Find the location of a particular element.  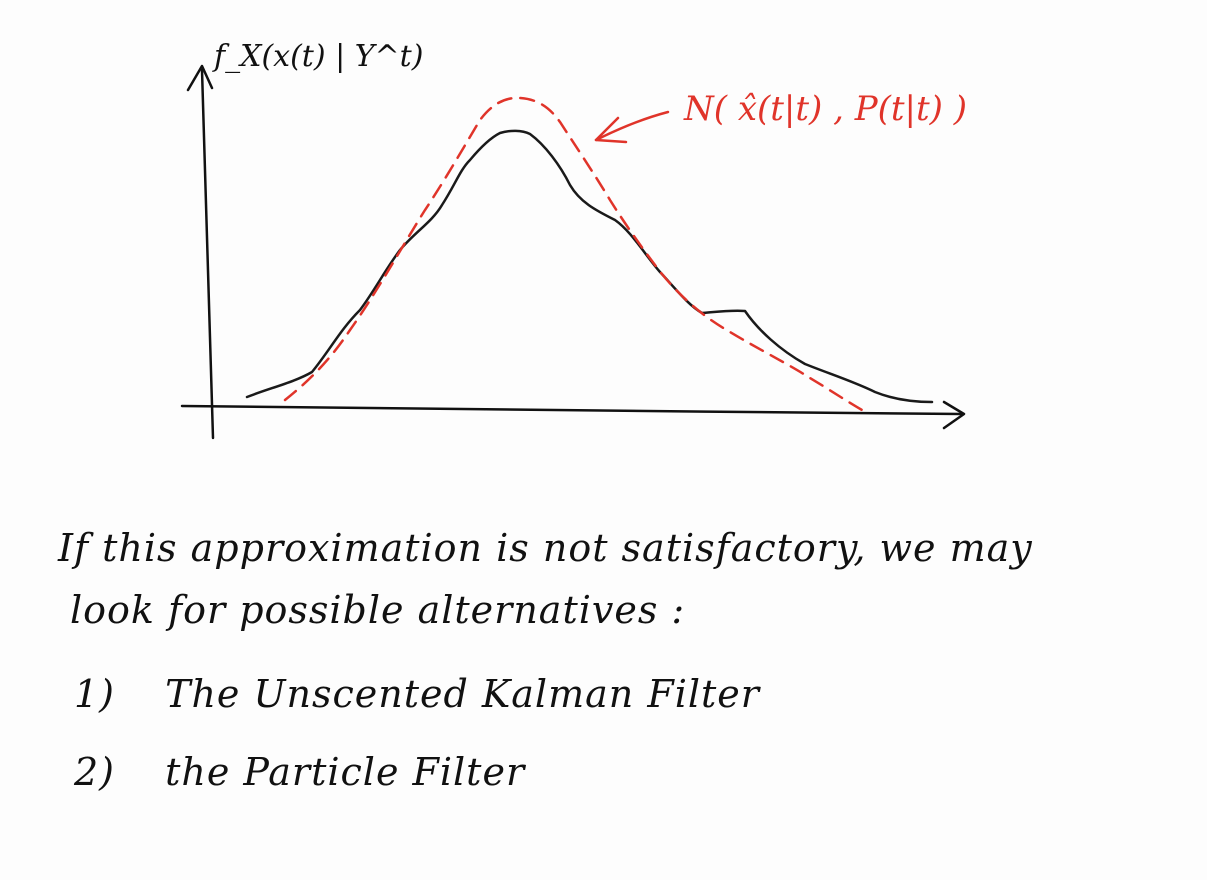

alternative-item-2: 2) the Particle Filter is located at coordinates (299, 772).